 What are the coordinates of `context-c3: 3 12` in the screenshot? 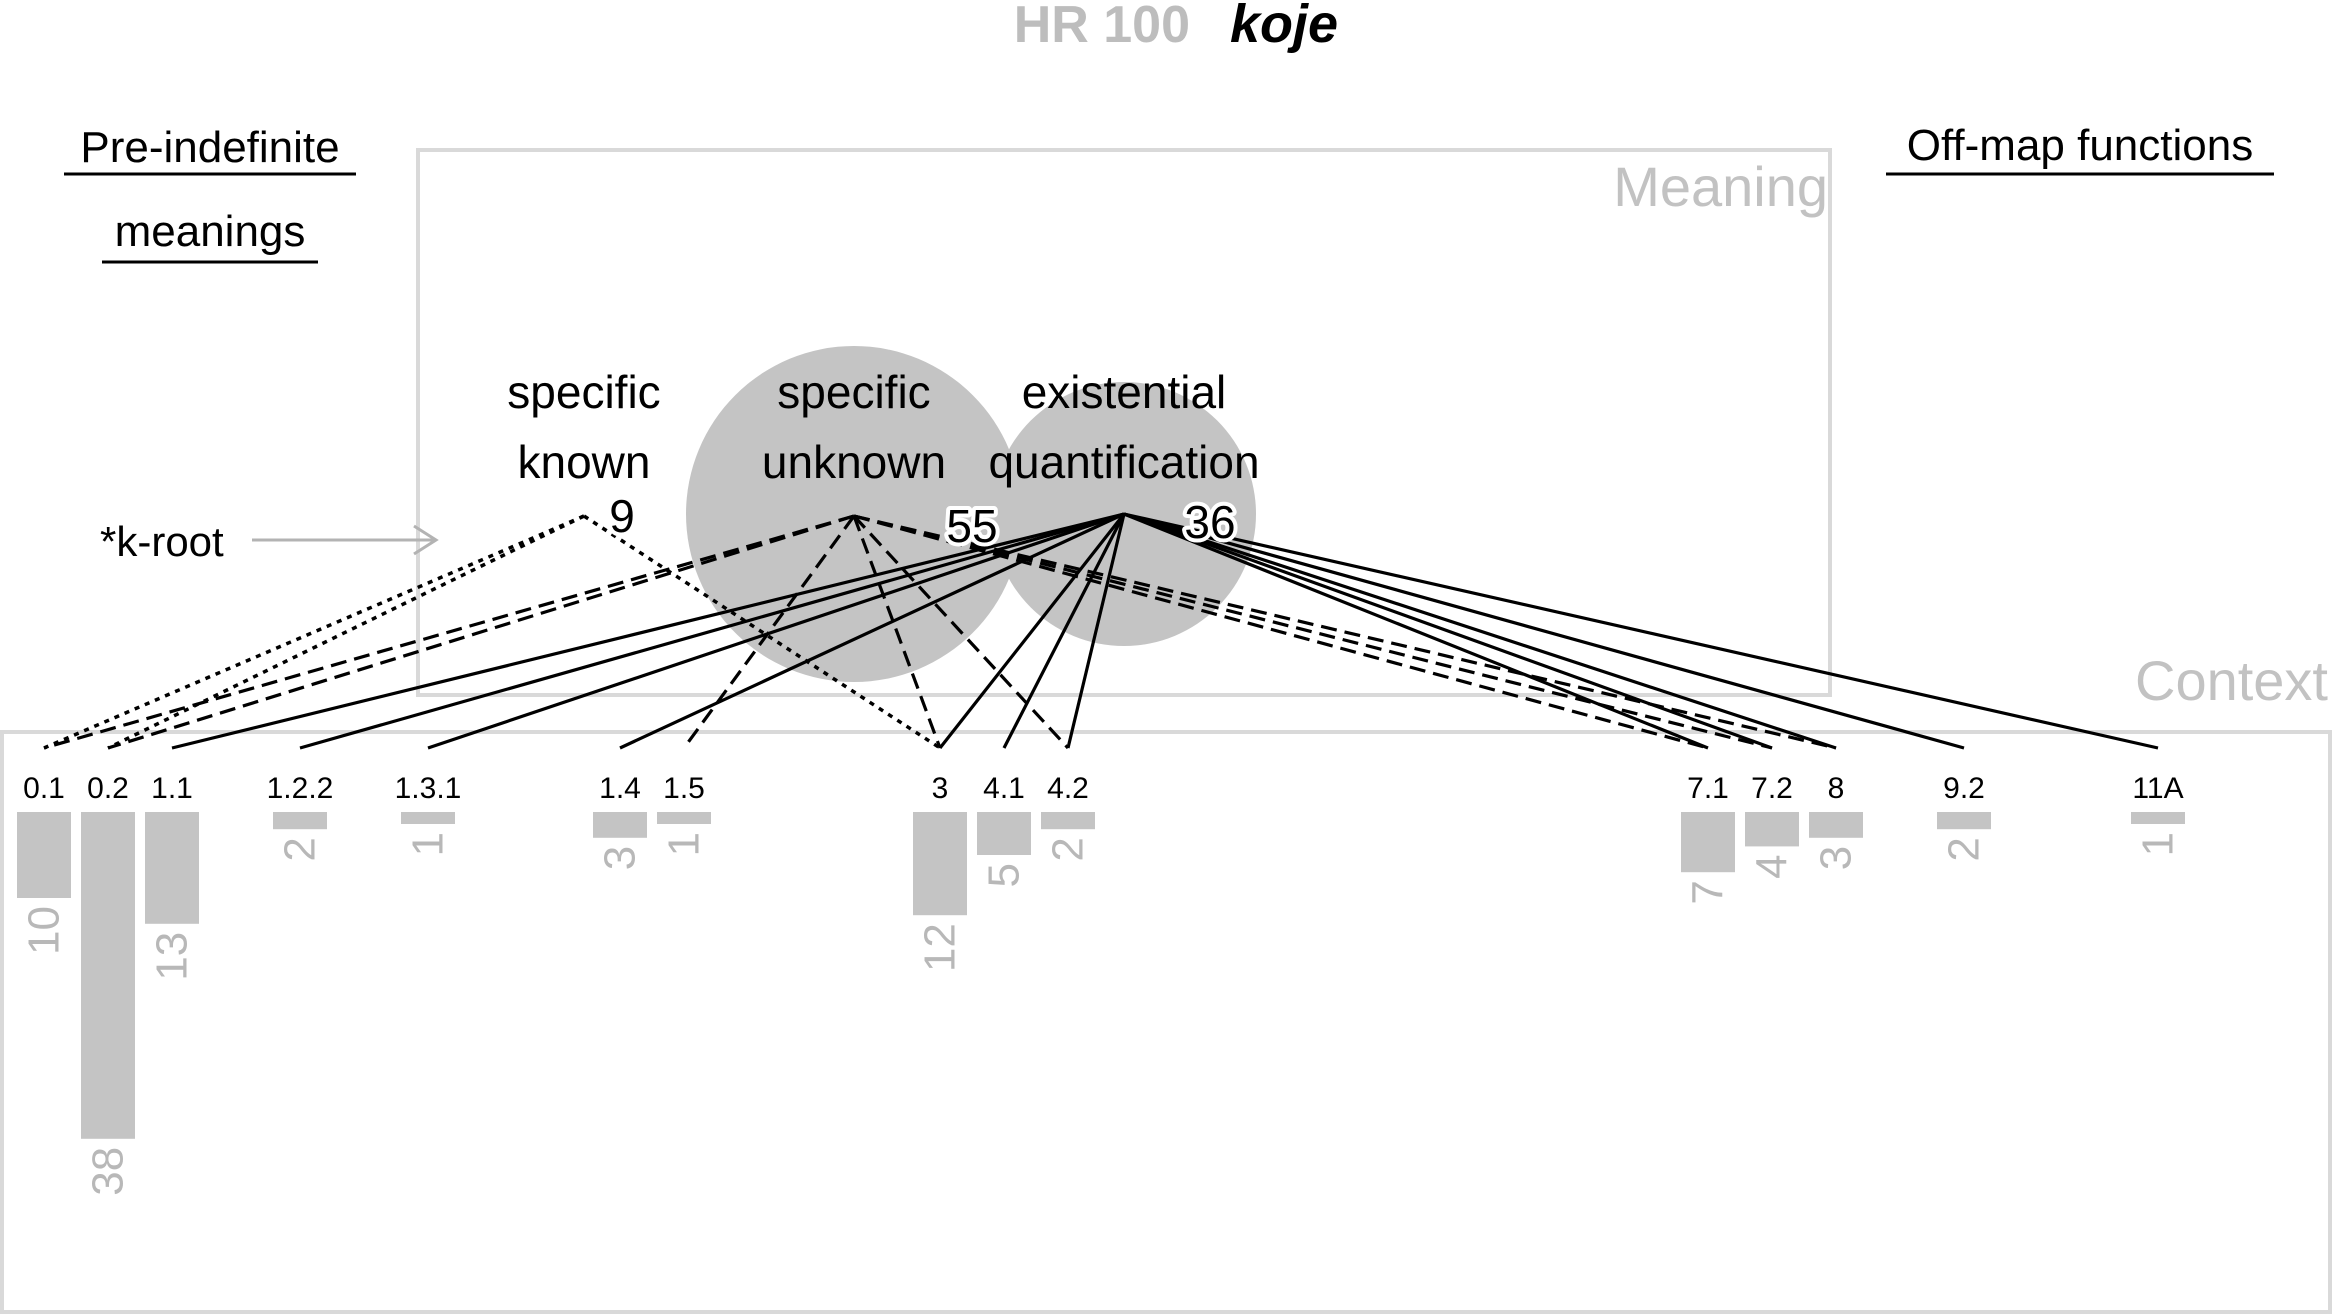 It's located at (940, 872).